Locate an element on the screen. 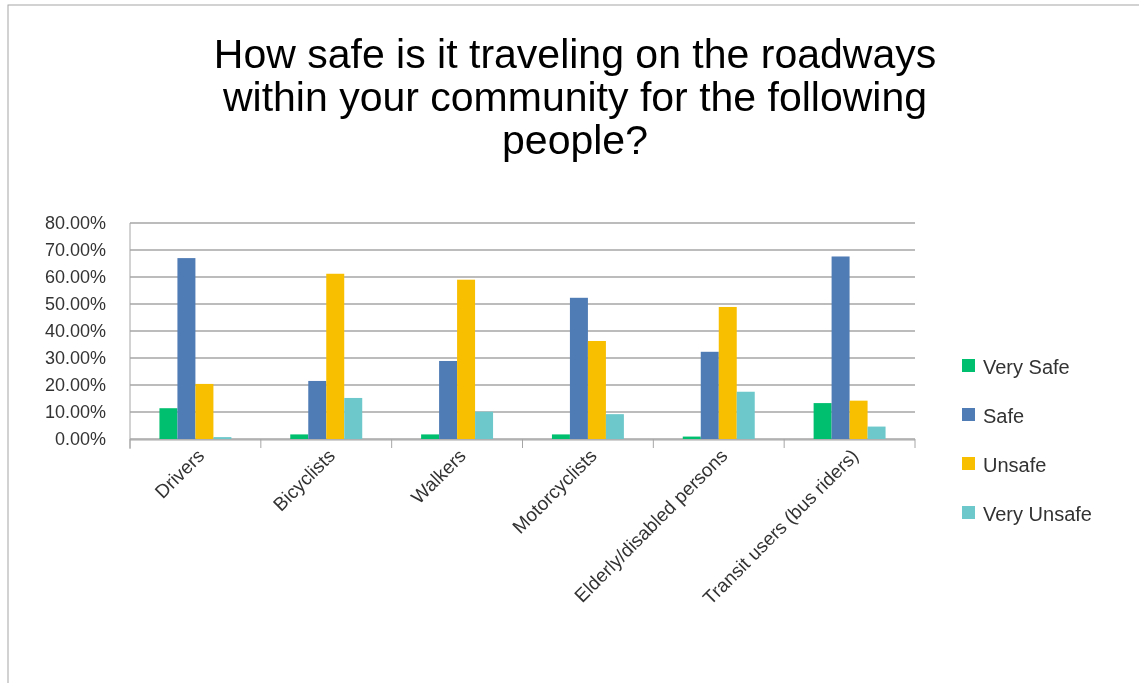  y-tick-label: 20.00% is located at coordinates (75, 385).